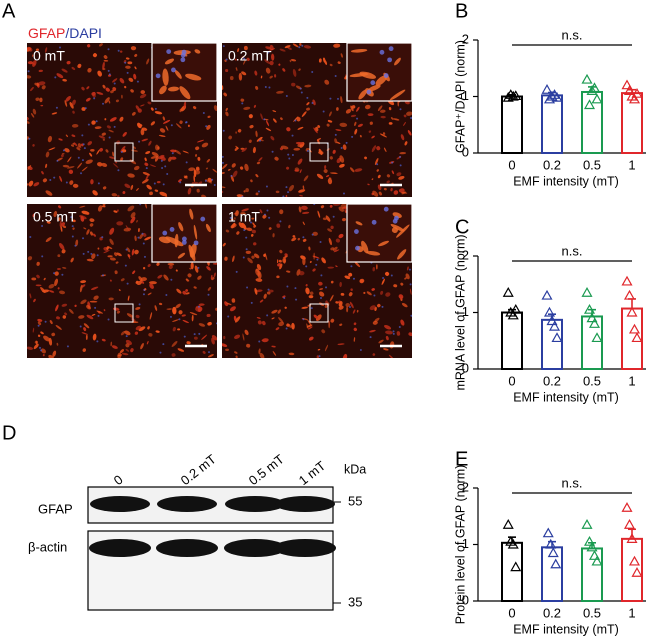  Describe the element at coordinates (552, 164) in the screenshot. I see `x-tick-label: 0.2` at that location.